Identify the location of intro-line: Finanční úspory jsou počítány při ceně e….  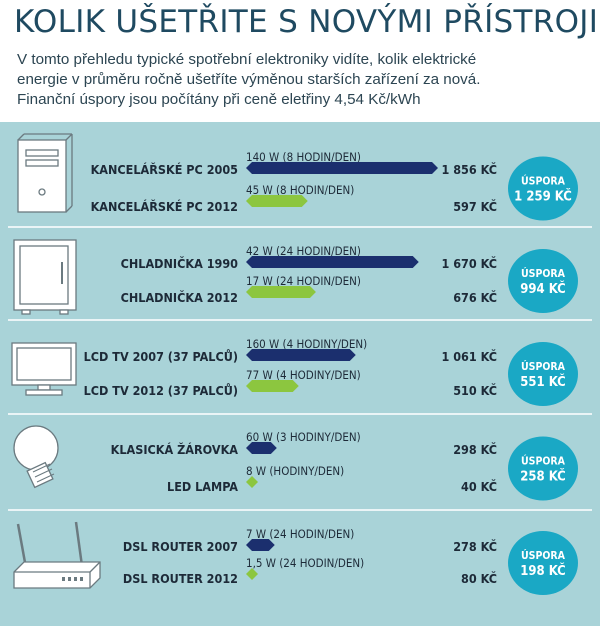
(219, 99).